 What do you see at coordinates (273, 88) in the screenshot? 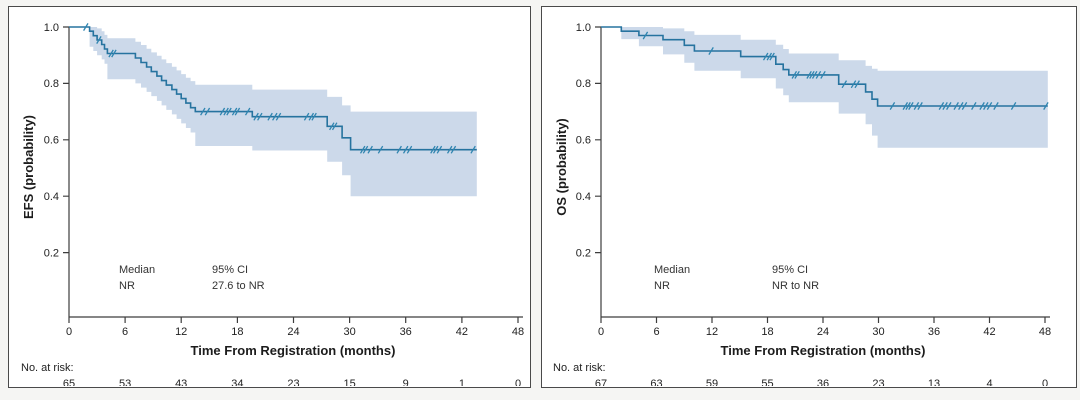
I see `km-curve-line` at bounding box center [273, 88].